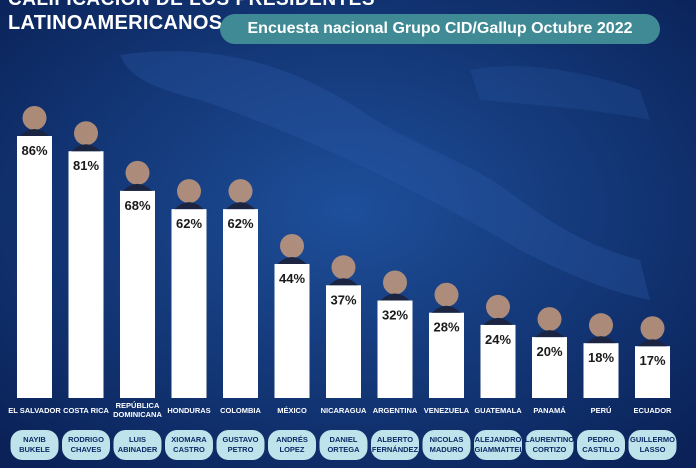 This screenshot has width=696, height=468. Describe the element at coordinates (138, 449) in the screenshot. I see `president-name: ABINADER` at that location.